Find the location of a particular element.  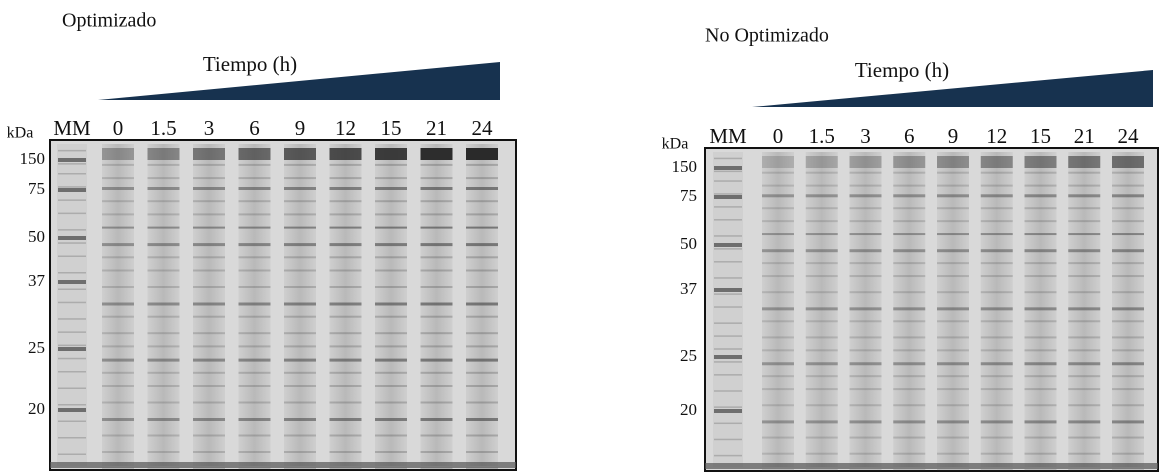

marker-label: 20 is located at coordinates (36, 408).